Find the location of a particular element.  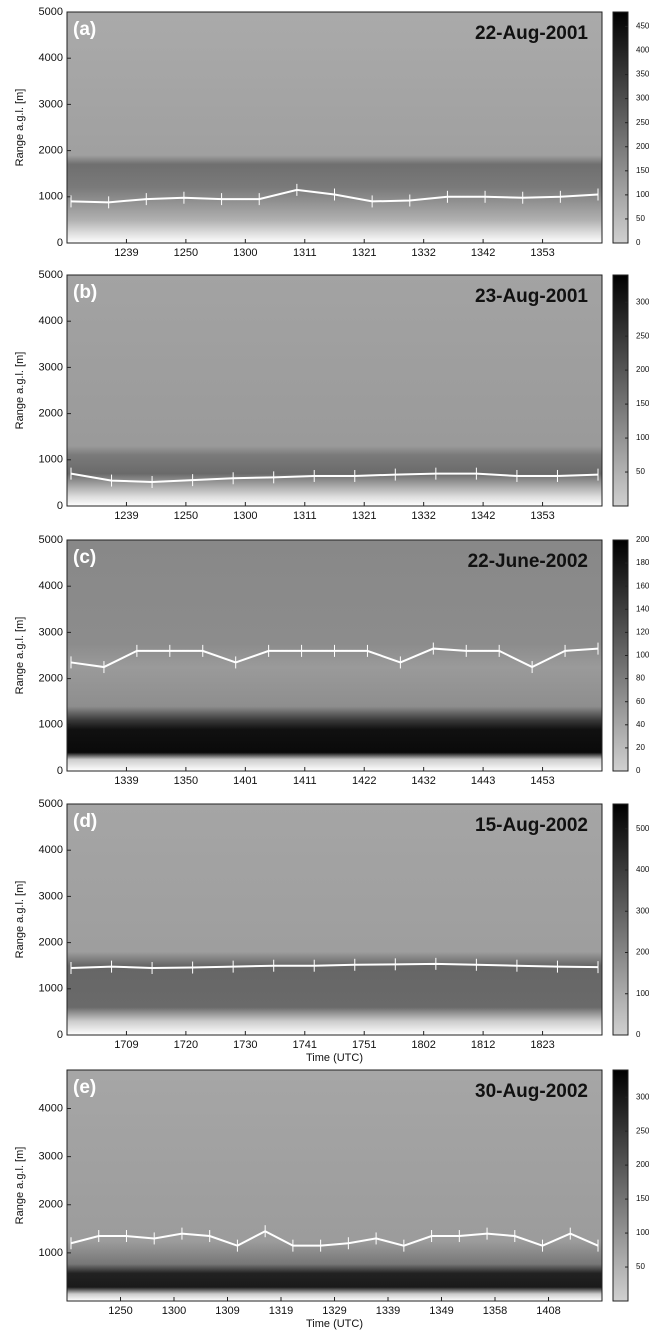

x-tick-label: 1443 is located at coordinates (483, 781).